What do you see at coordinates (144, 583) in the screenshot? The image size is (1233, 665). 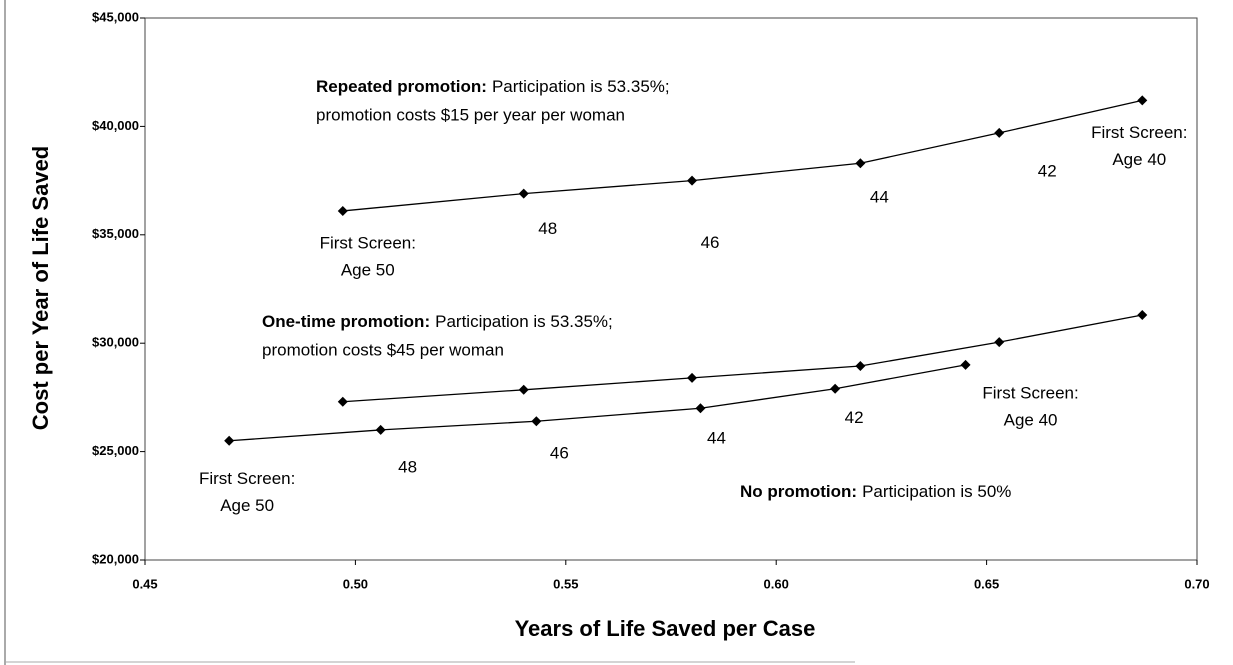 I see `x-tick-label: 0.45` at bounding box center [144, 583].